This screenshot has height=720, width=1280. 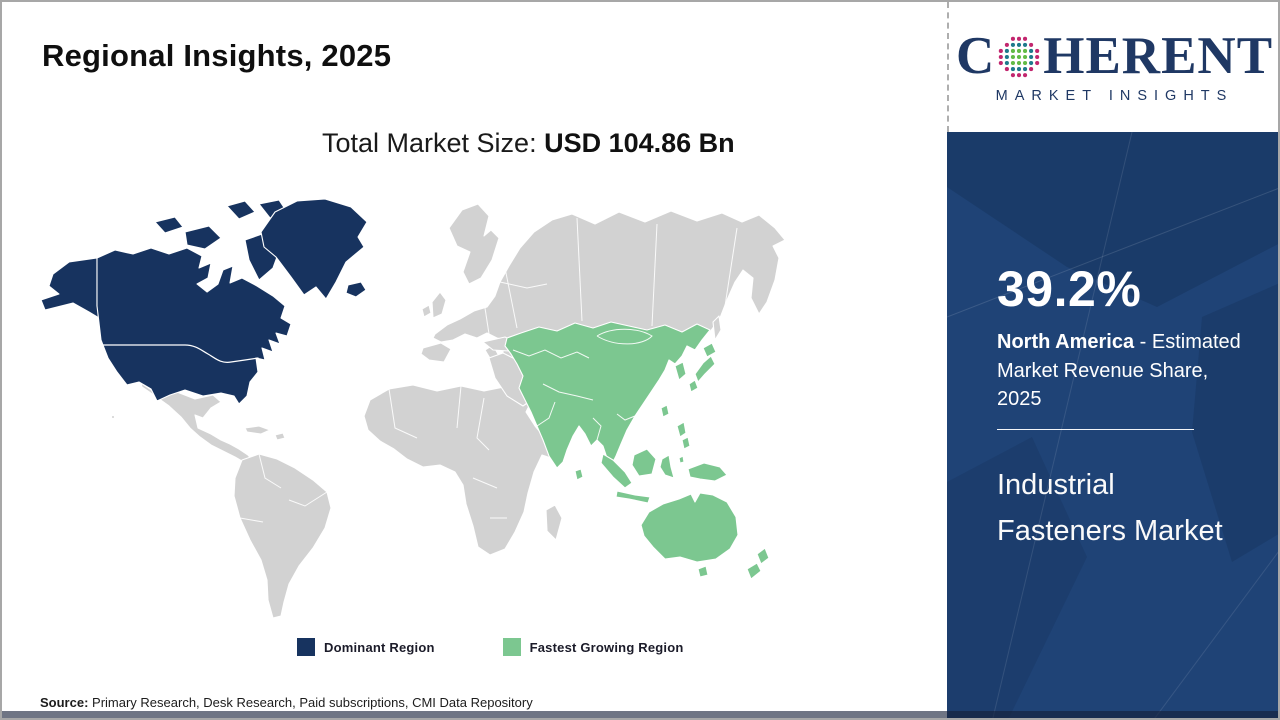 I want to click on revenue-share-value: 39.2%, so click(x=1069, y=289).